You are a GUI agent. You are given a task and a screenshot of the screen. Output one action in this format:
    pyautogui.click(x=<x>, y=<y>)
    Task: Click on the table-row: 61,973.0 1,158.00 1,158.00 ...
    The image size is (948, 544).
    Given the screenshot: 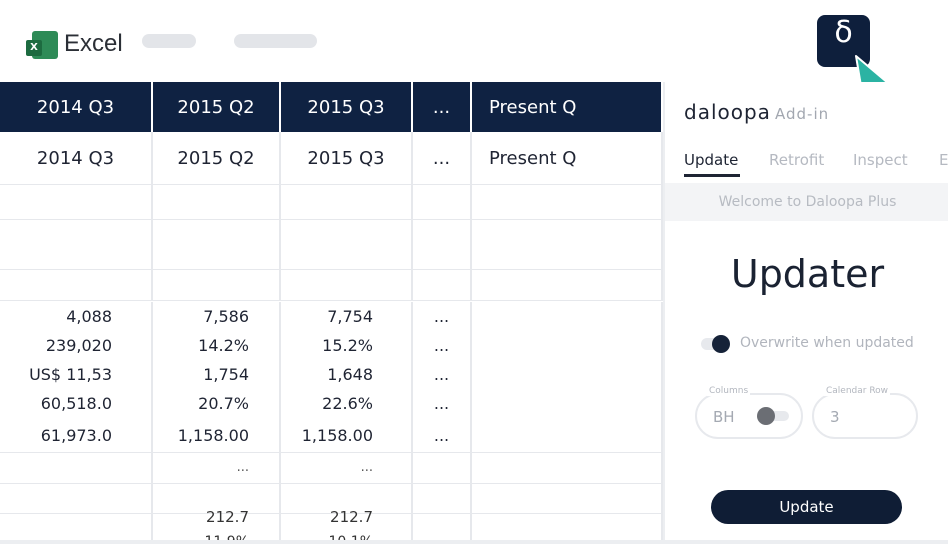 What is the action you would take?
    pyautogui.click(x=331, y=435)
    